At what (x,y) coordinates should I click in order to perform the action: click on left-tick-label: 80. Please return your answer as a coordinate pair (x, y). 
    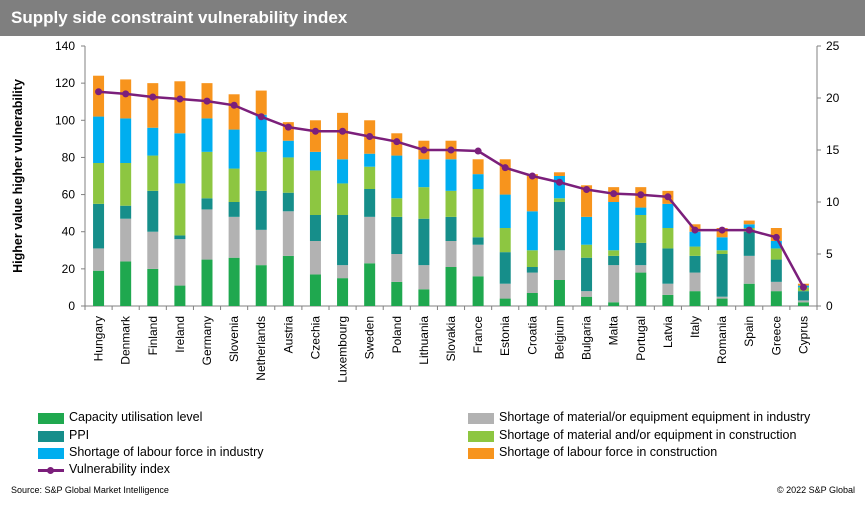
    Looking at the image, I should click on (69, 157).